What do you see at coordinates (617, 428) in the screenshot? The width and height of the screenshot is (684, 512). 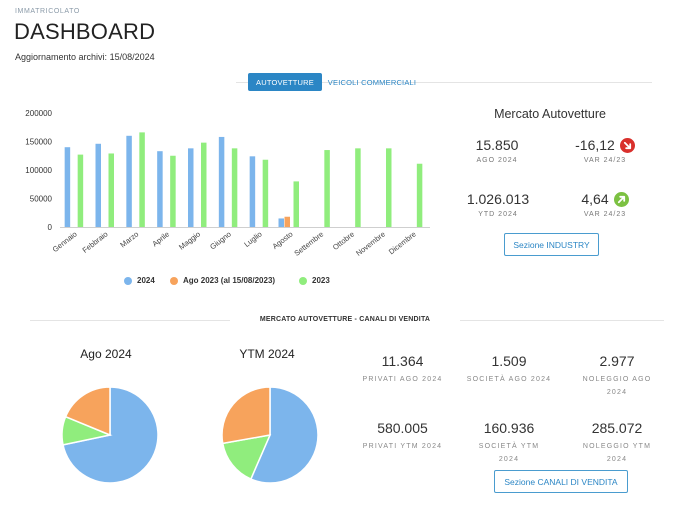 I see `stat-value: 285.072` at bounding box center [617, 428].